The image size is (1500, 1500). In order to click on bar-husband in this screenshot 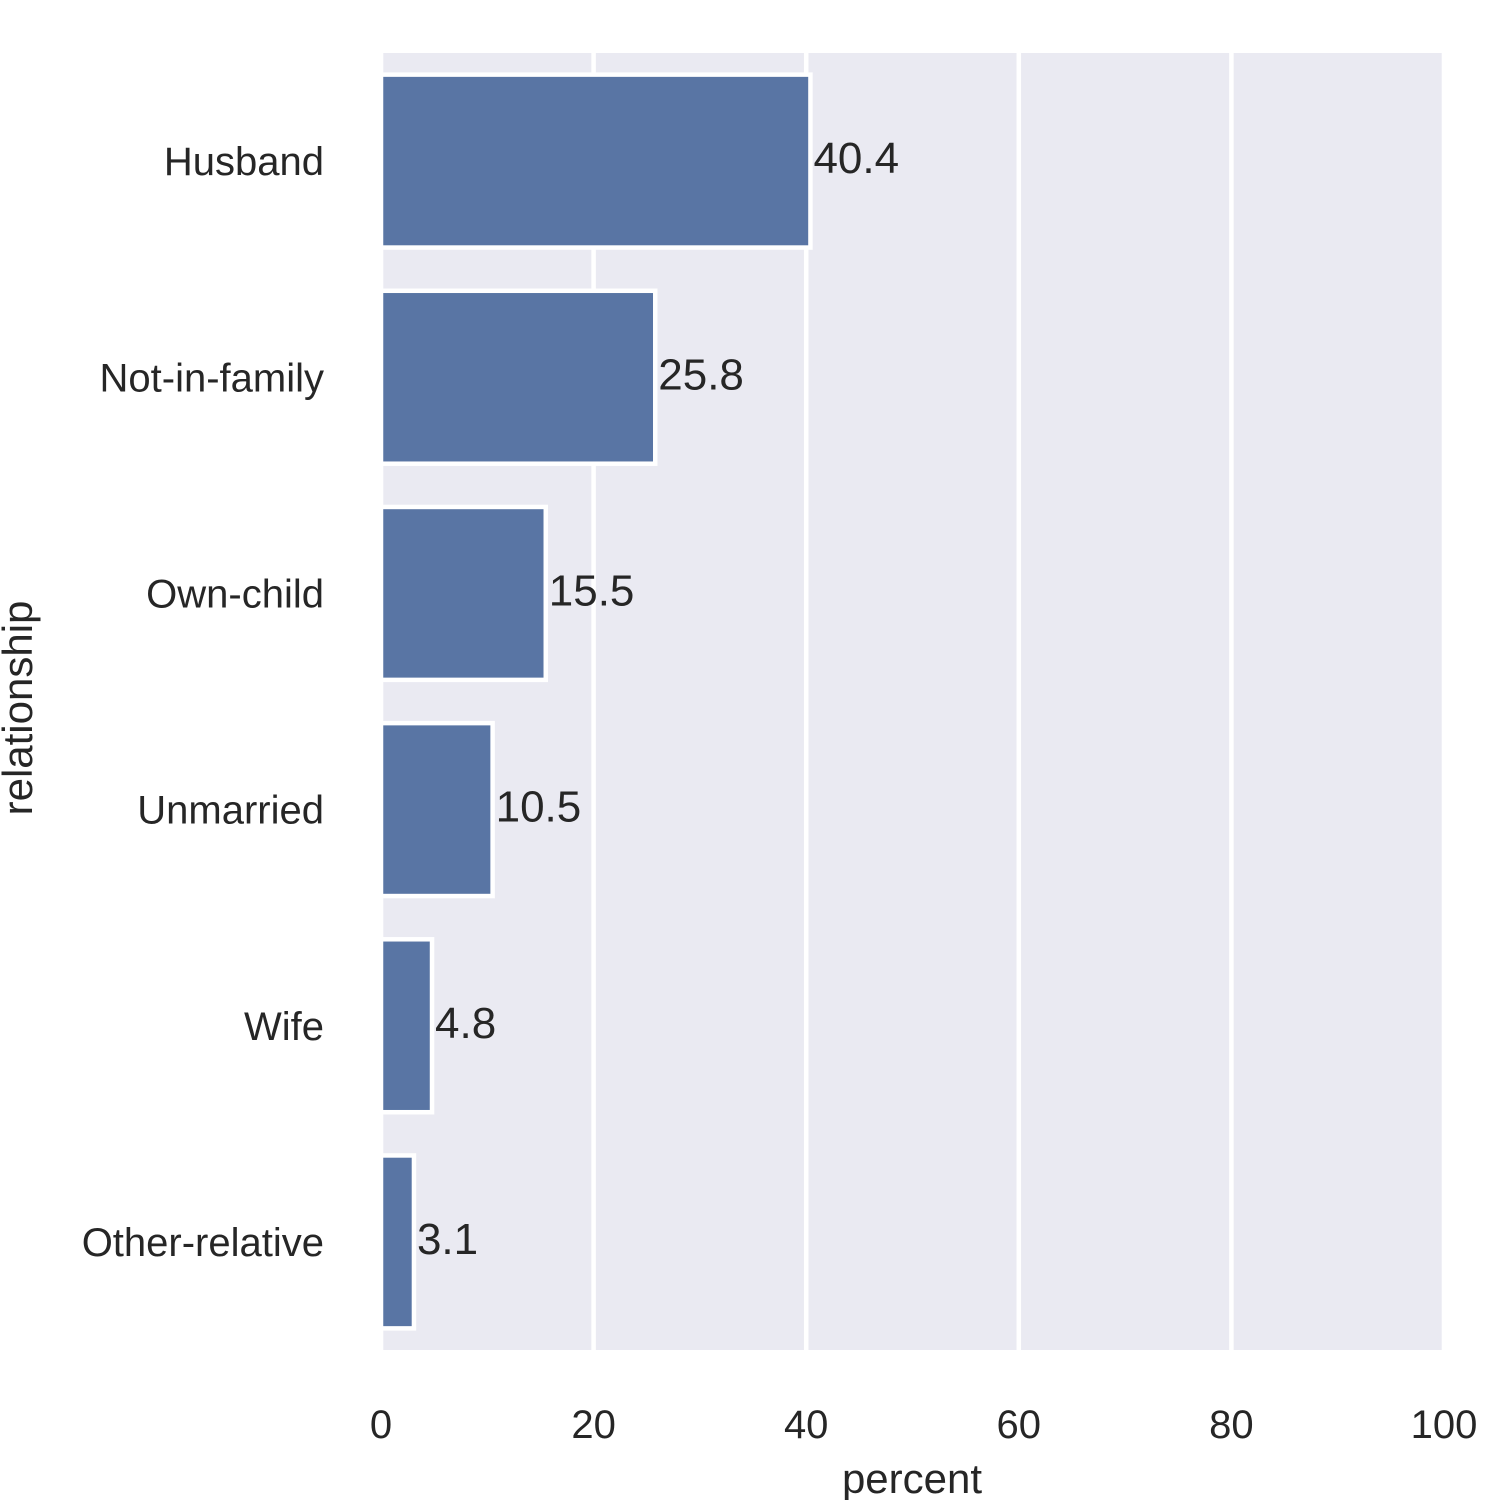, I will do `click(595, 161)`.